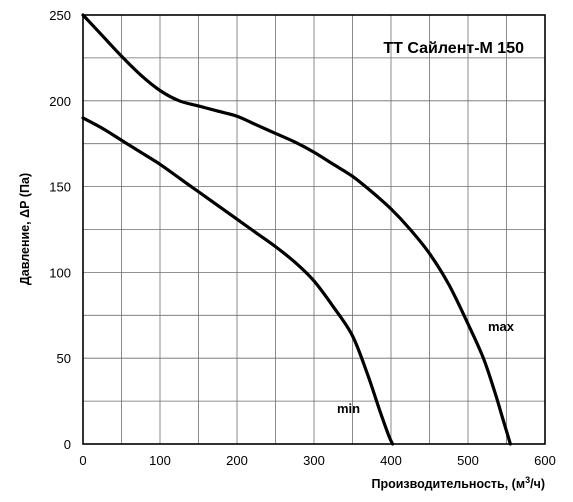 The image size is (573, 502). Describe the element at coordinates (25, 229) in the screenshot. I see `y-axis-title: Давление, ΔР (Па)` at that location.